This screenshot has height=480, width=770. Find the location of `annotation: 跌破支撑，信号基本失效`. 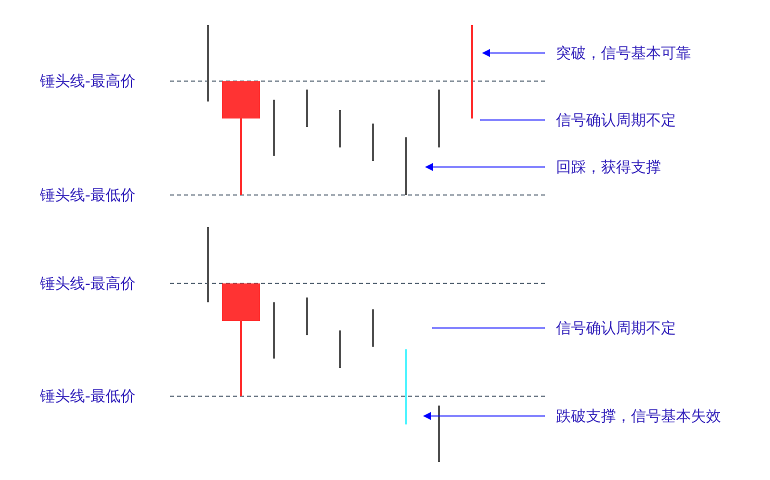

annotation: 跌破支撑，信号基本失效 is located at coordinates (572, 416).